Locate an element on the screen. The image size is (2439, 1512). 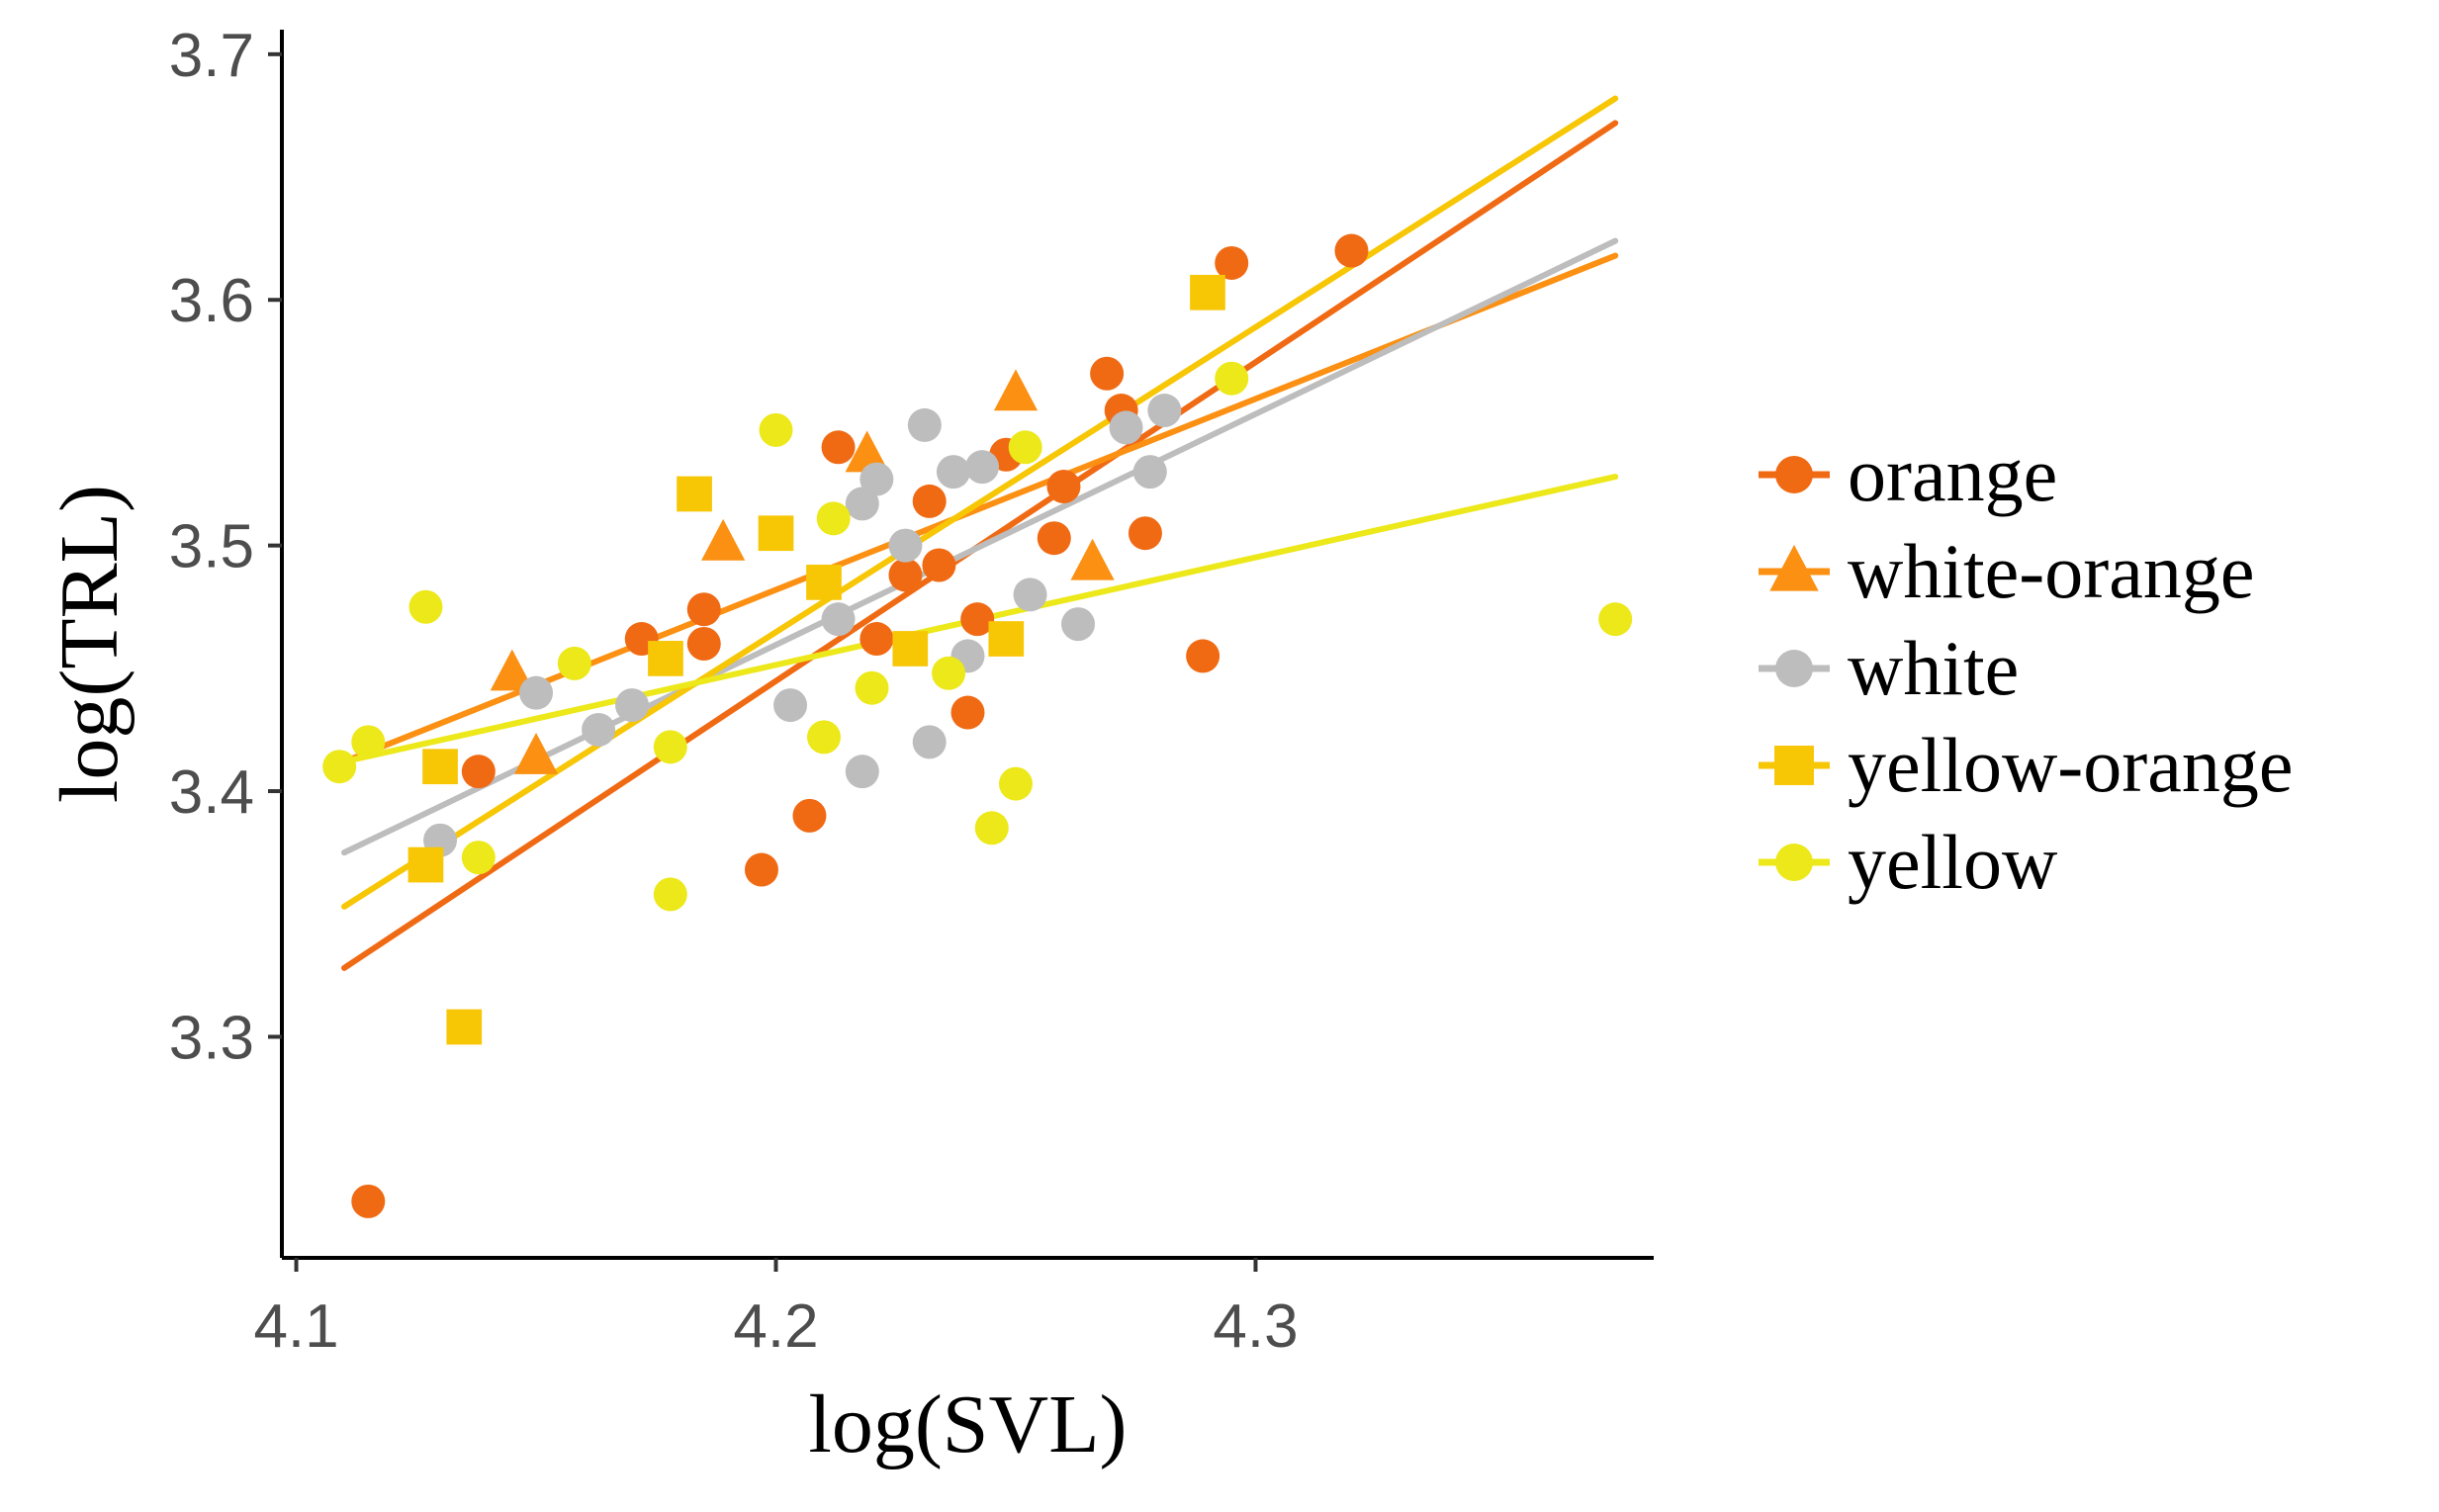
x-tick-label: 4.2 is located at coordinates (775, 1327).